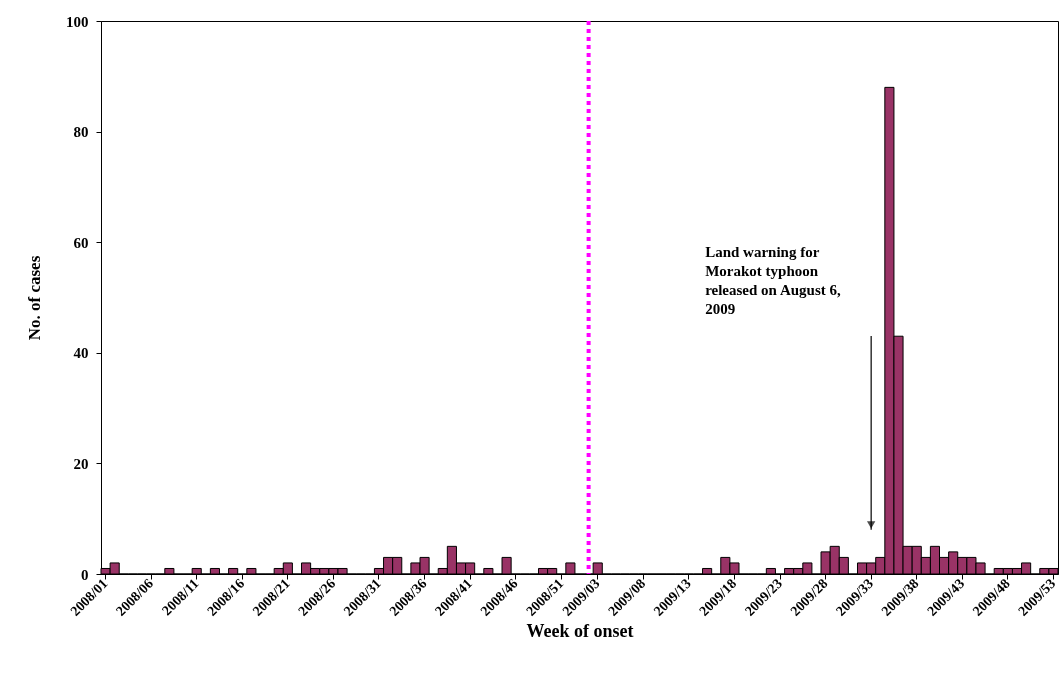  Describe the element at coordinates (773, 280) in the screenshot. I see `annotation: Land warning for Morakot typhoon released on August 6, 2009` at that location.